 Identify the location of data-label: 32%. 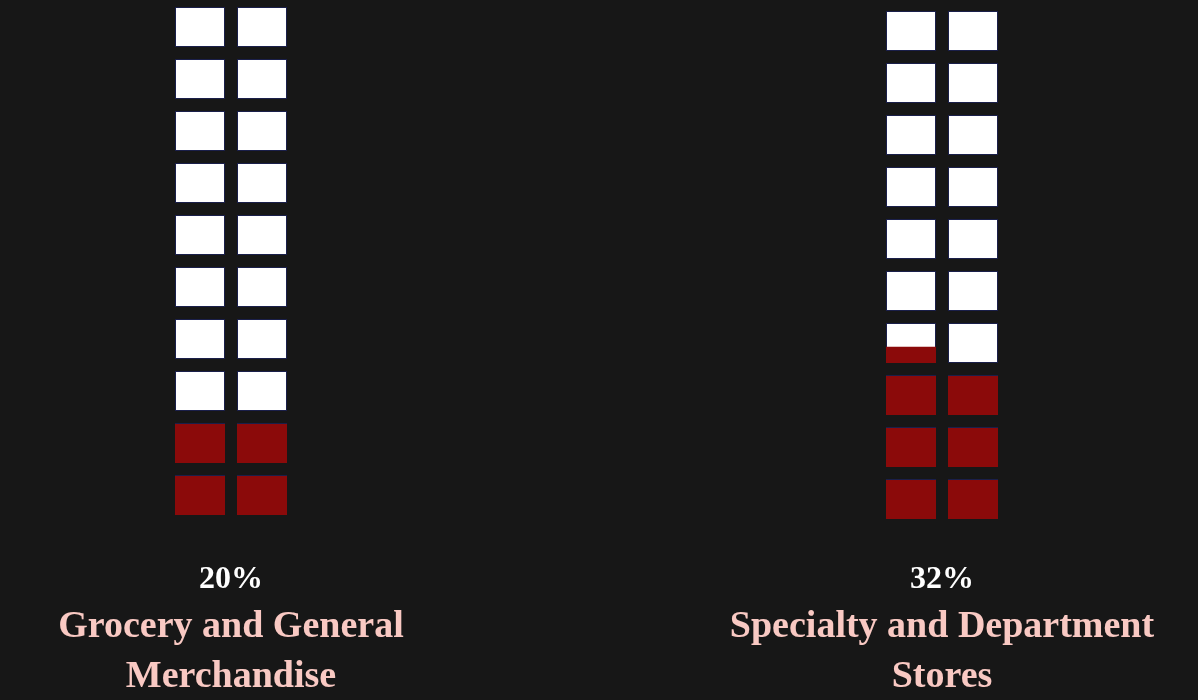
(942, 577).